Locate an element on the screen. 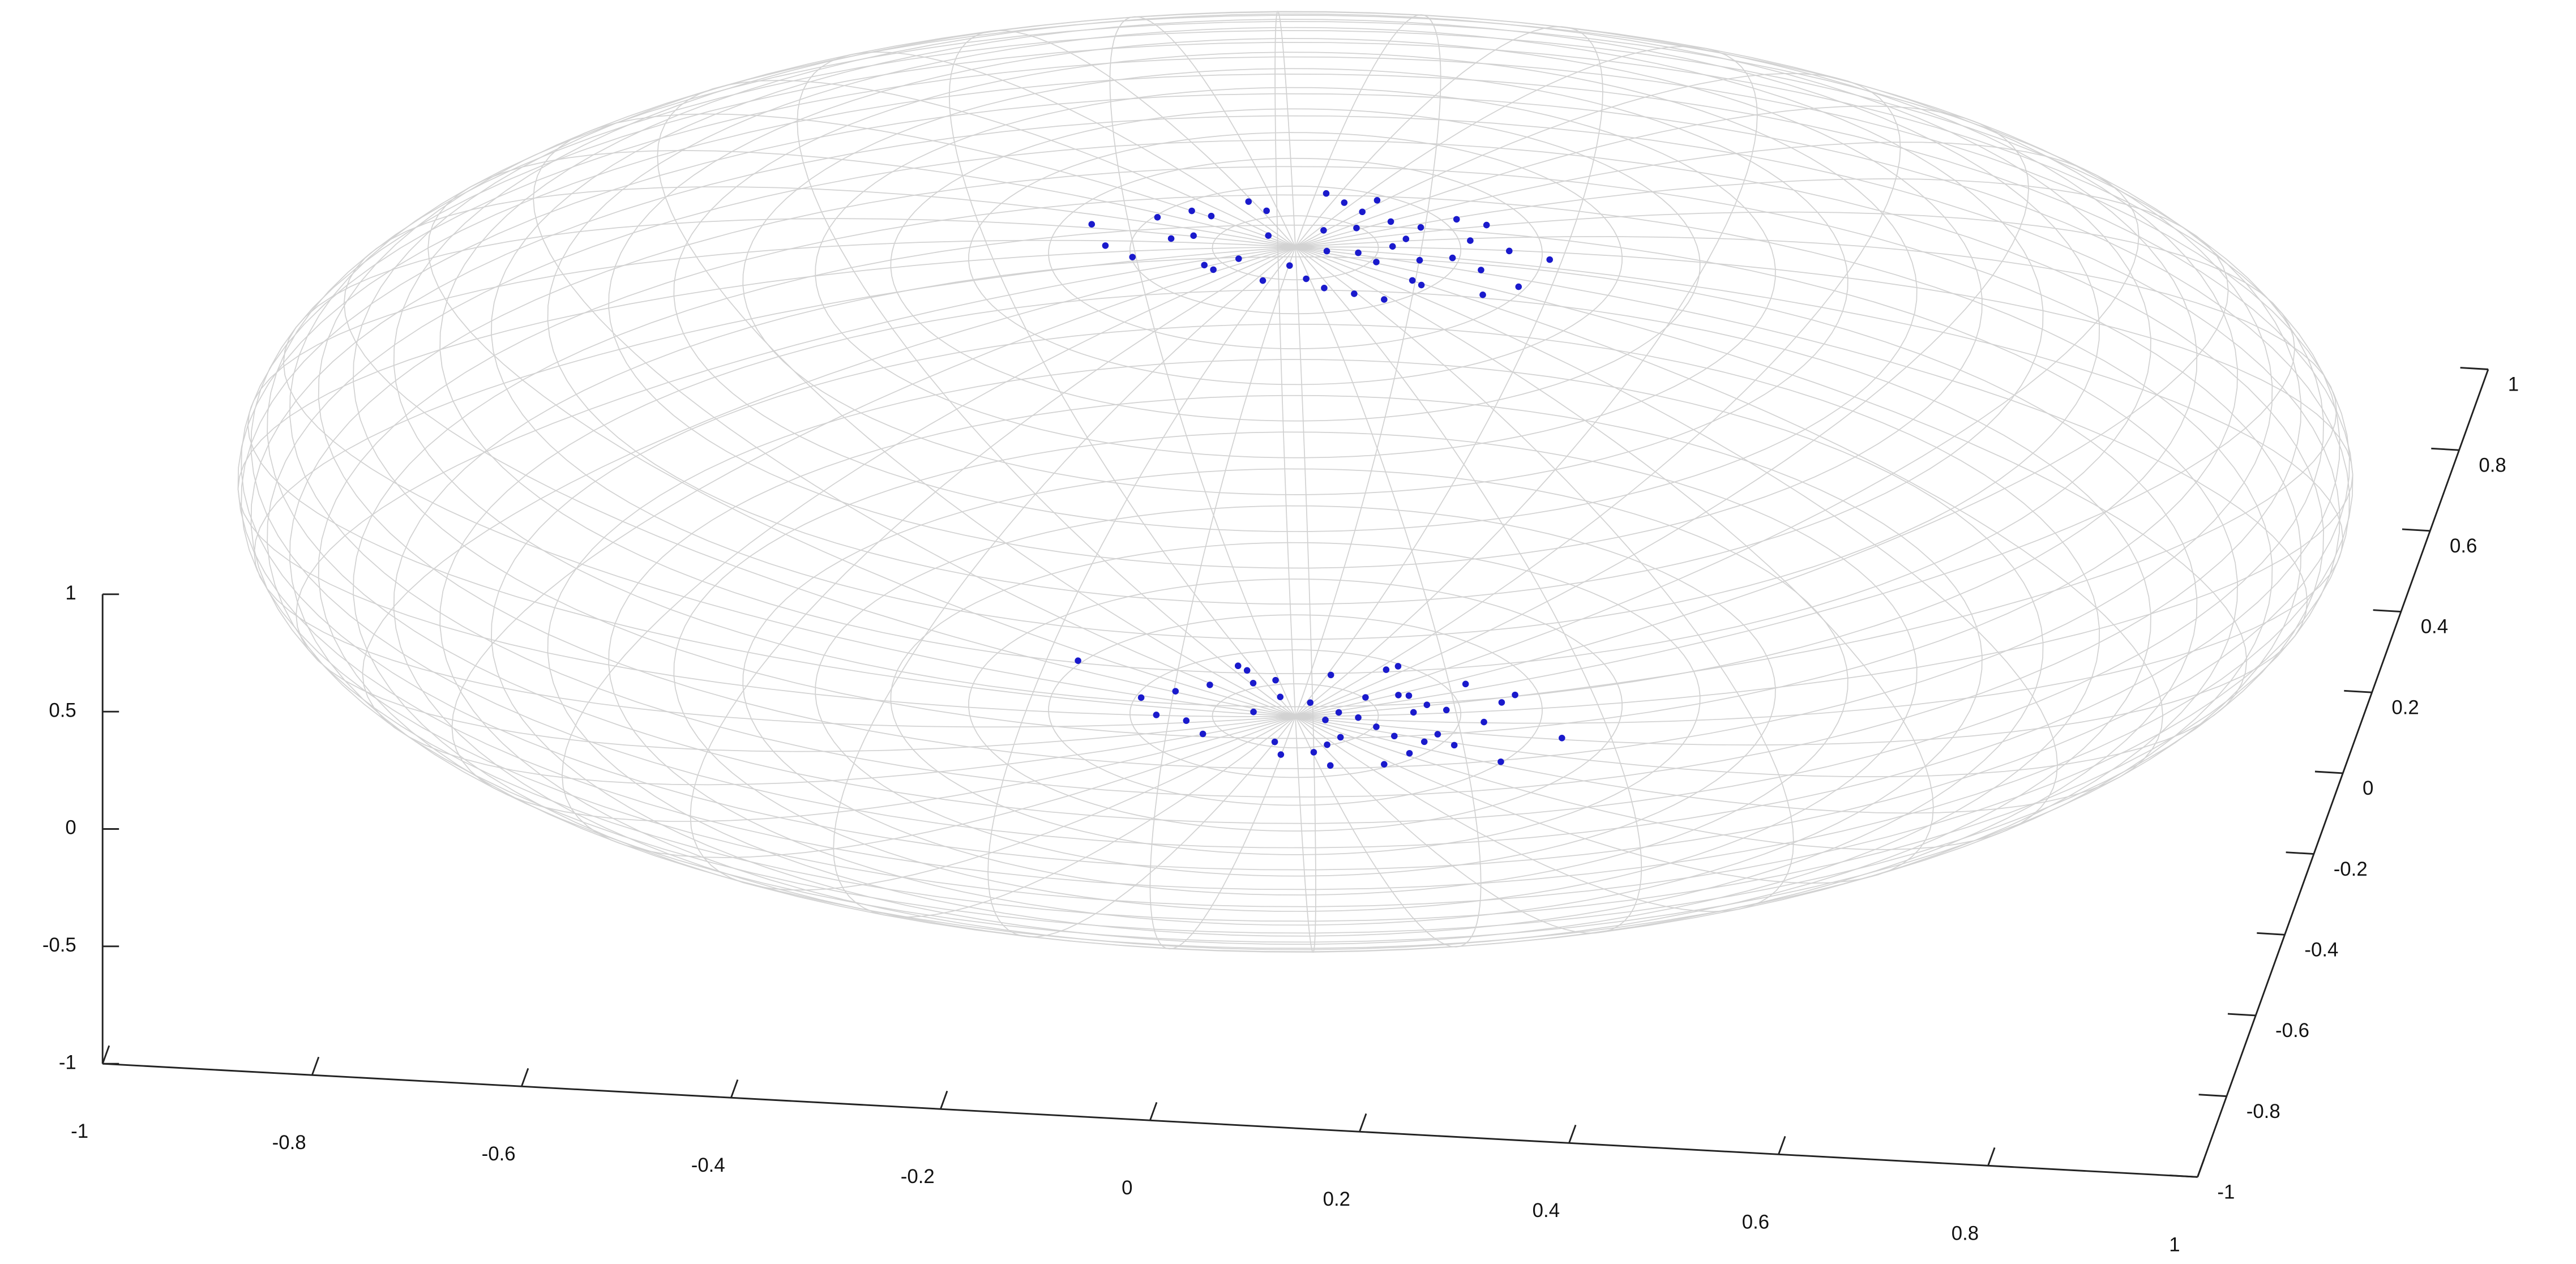 The width and height of the screenshot is (2576, 1264). y-tick-label: -1 is located at coordinates (2226, 1192).